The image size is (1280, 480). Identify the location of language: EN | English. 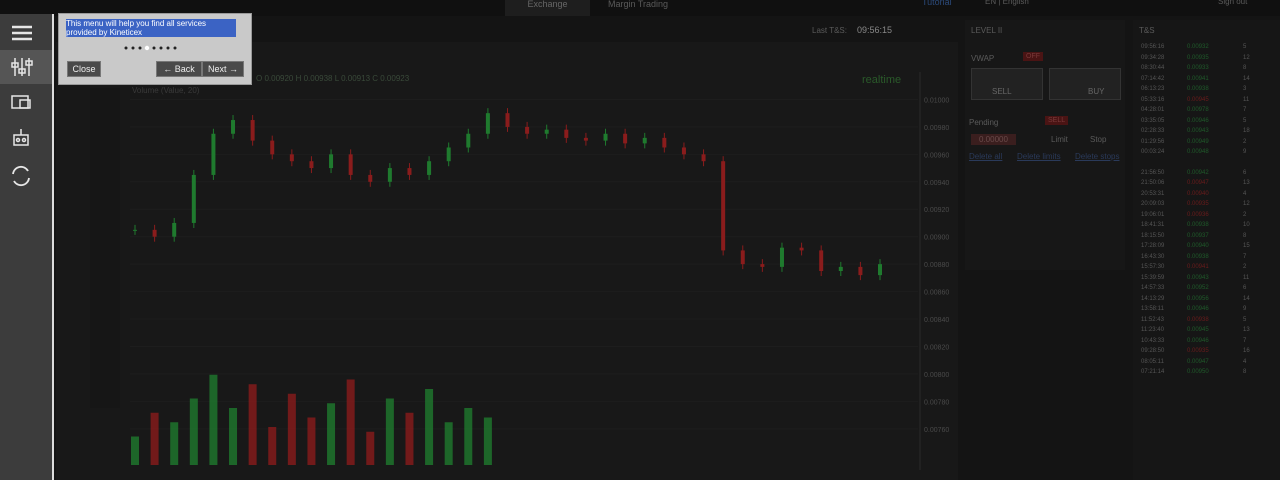
(1007, 3).